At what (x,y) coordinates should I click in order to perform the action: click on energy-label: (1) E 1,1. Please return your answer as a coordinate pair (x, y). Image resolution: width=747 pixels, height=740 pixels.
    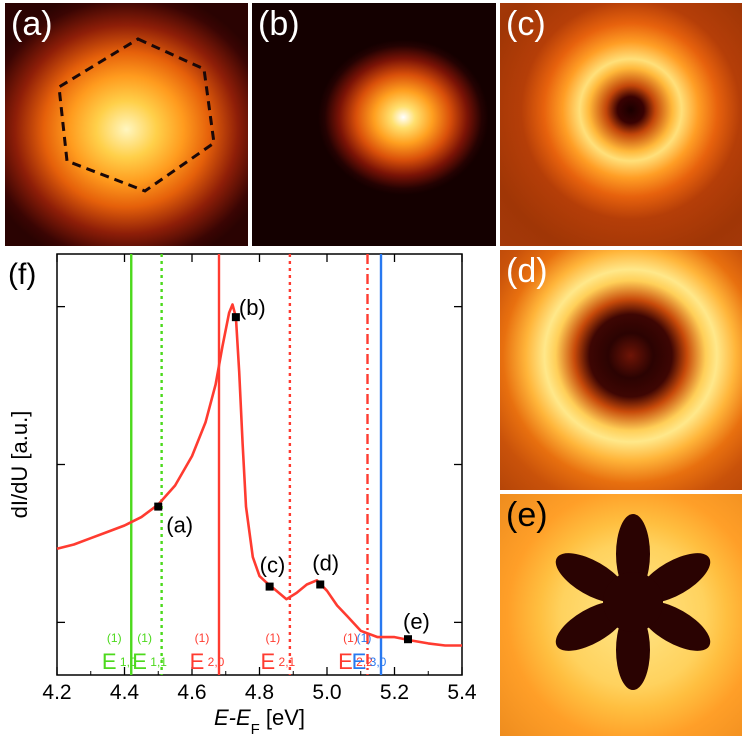
    Looking at the image, I should click on (149, 652).